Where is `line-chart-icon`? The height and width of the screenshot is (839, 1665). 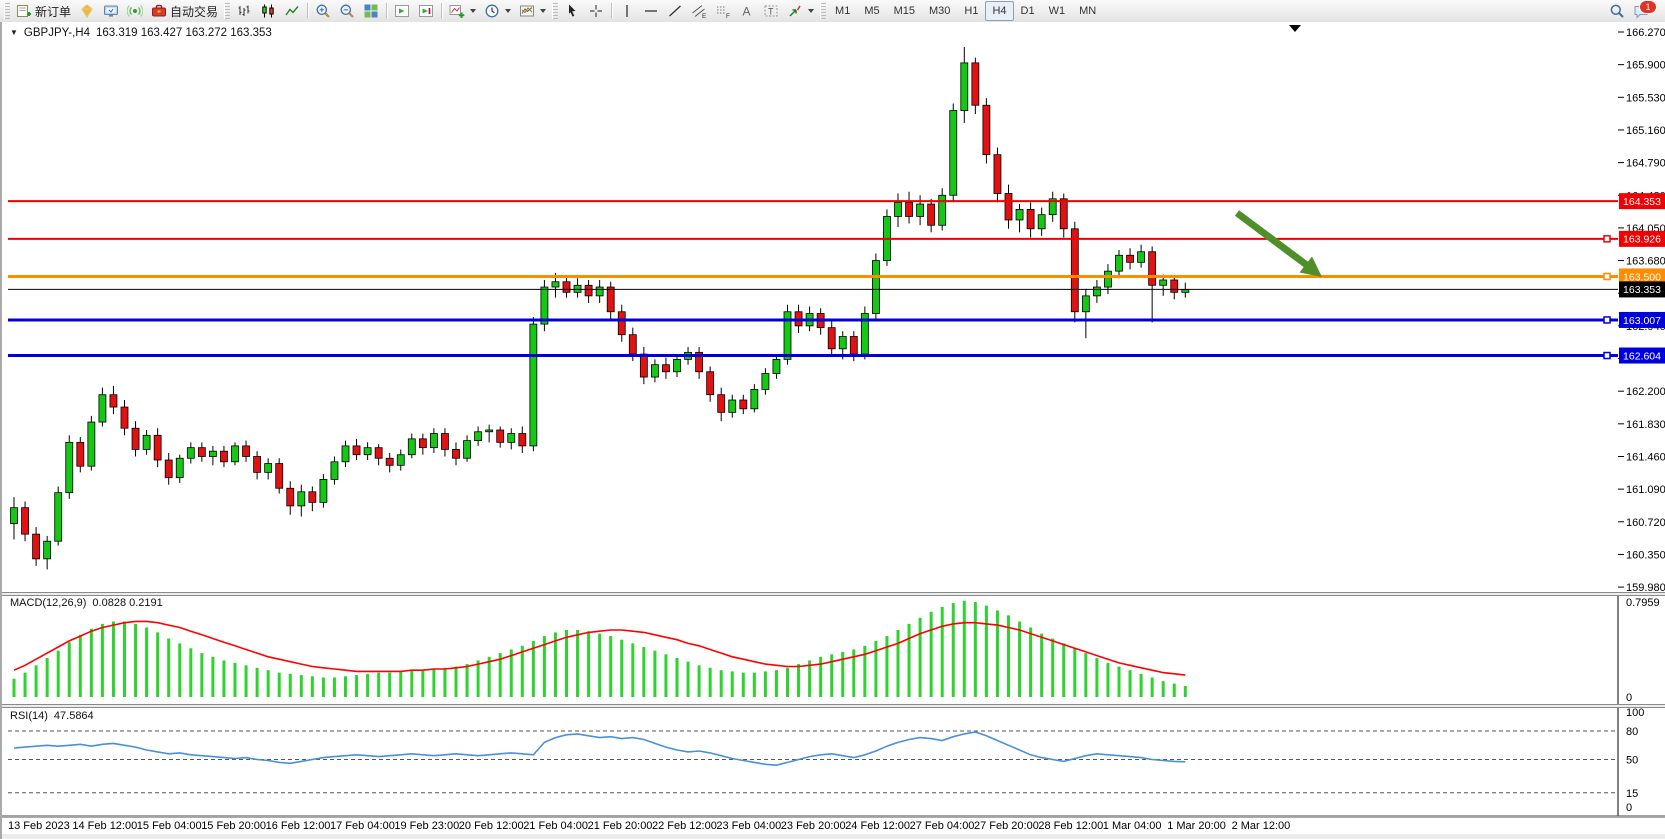 line-chart-icon is located at coordinates (292, 11).